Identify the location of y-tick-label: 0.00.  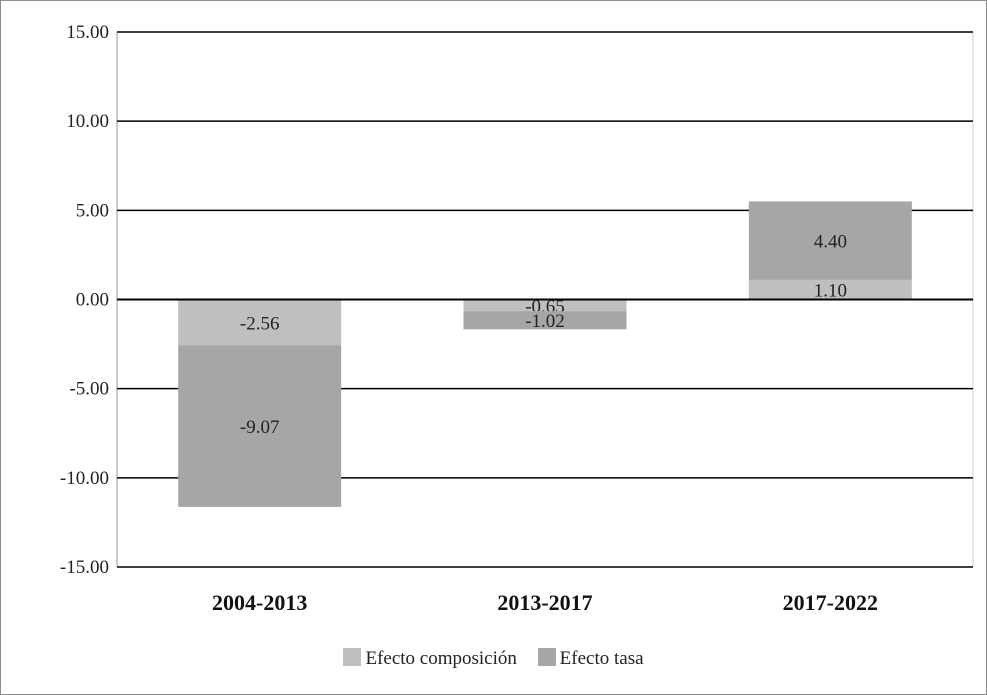
(92, 300).